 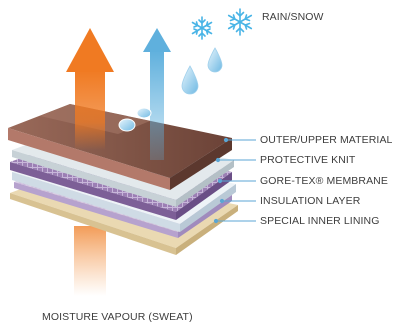 What do you see at coordinates (90, 261) in the screenshot?
I see `vapour-arrow-tail` at bounding box center [90, 261].